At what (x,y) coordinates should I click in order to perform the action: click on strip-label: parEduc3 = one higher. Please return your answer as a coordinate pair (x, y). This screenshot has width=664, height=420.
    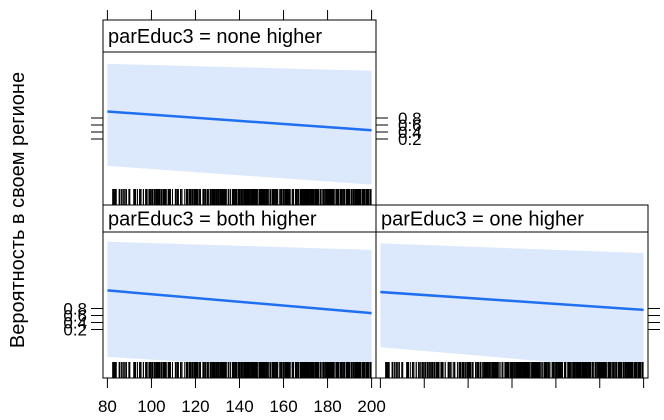
    Looking at the image, I should click on (482, 220).